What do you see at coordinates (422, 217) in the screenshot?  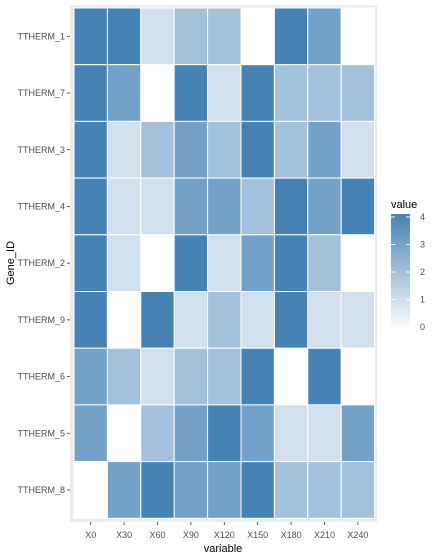 I see `legend-tick-label: 4` at bounding box center [422, 217].